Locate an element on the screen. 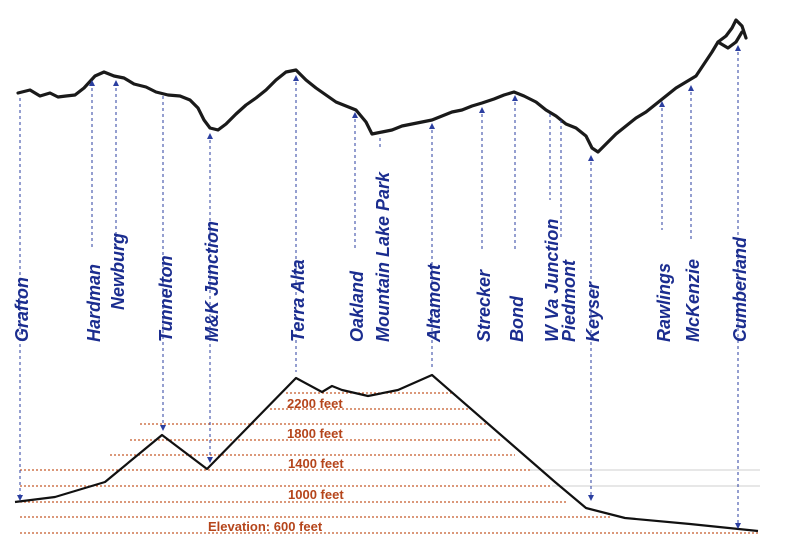 This screenshot has width=795, height=547. elevation-label: 1400 feet is located at coordinates (316, 463).